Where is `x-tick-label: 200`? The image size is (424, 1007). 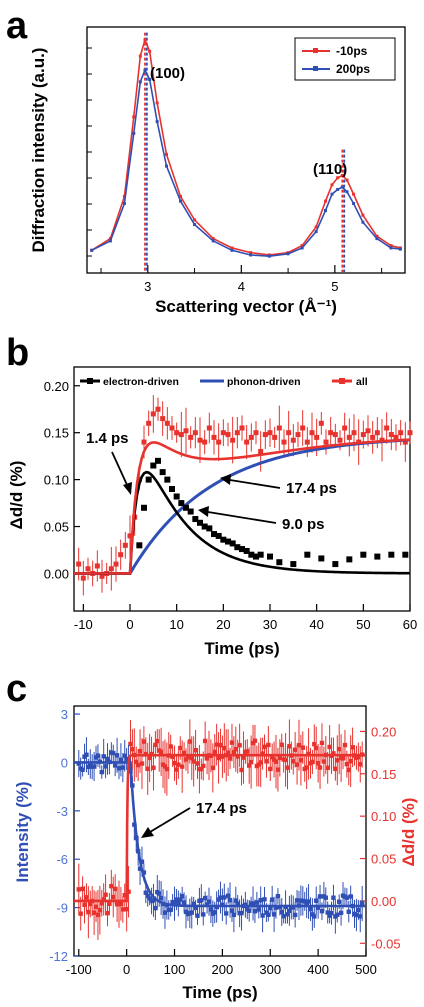
x-tick-label: 200 is located at coordinates (223, 969).